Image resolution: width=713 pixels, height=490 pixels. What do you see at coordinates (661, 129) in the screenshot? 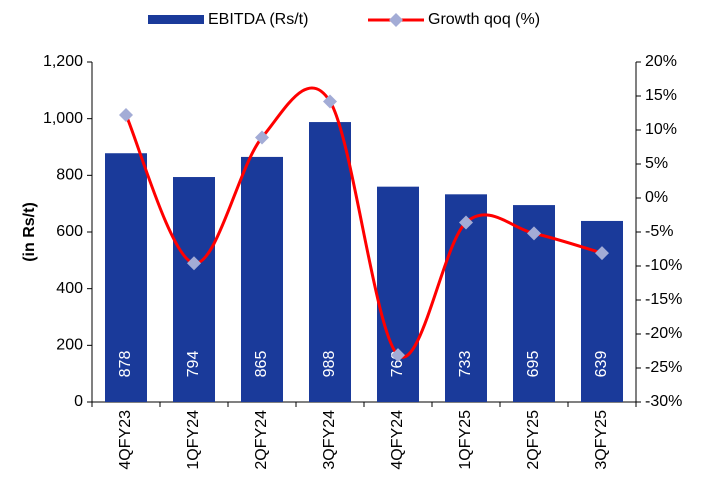
I see `y2-tick-label: 10%` at bounding box center [661, 129].